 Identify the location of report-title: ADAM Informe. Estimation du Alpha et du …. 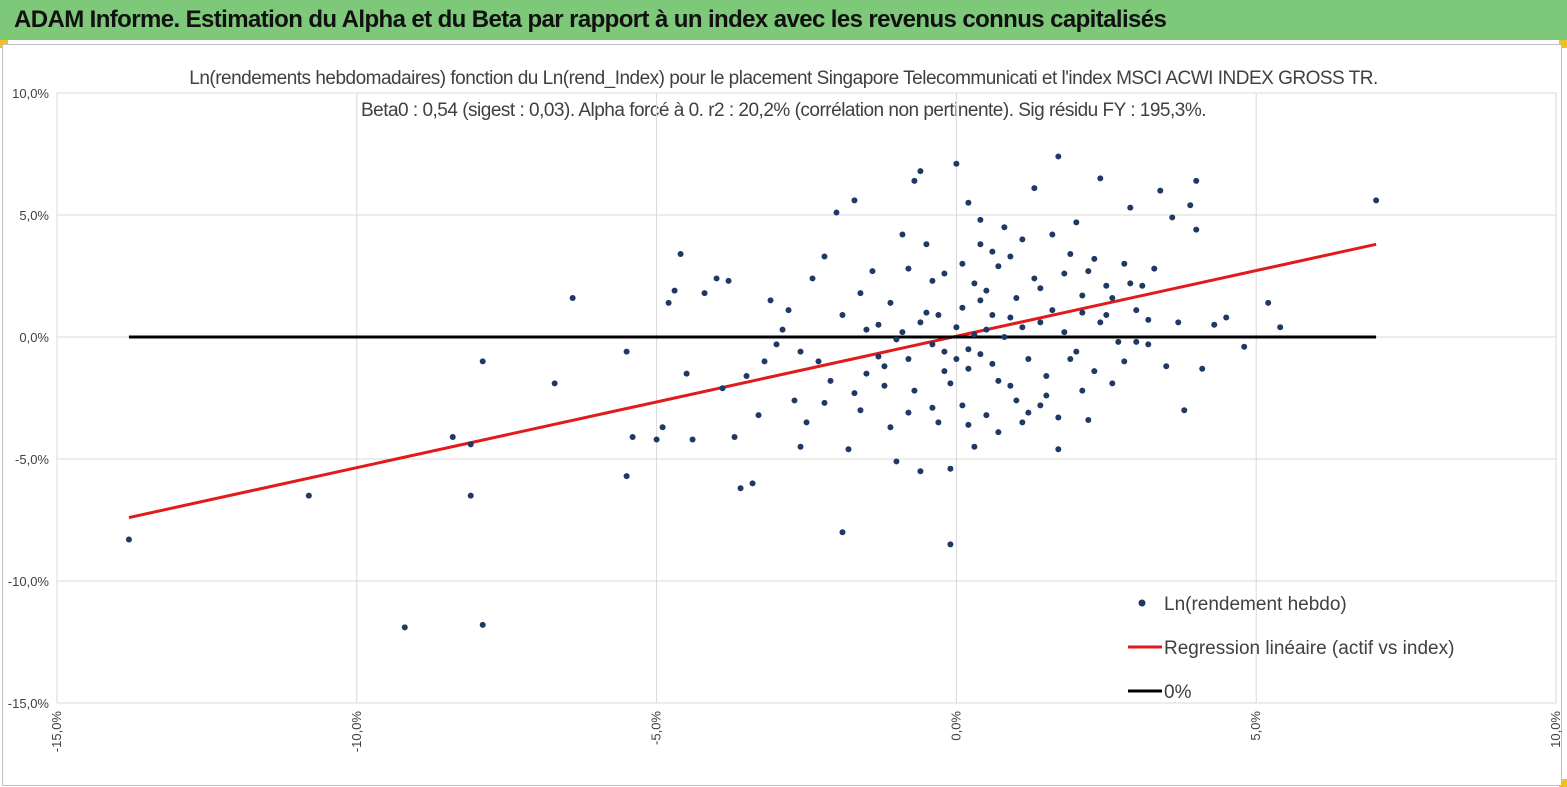
(590, 19).